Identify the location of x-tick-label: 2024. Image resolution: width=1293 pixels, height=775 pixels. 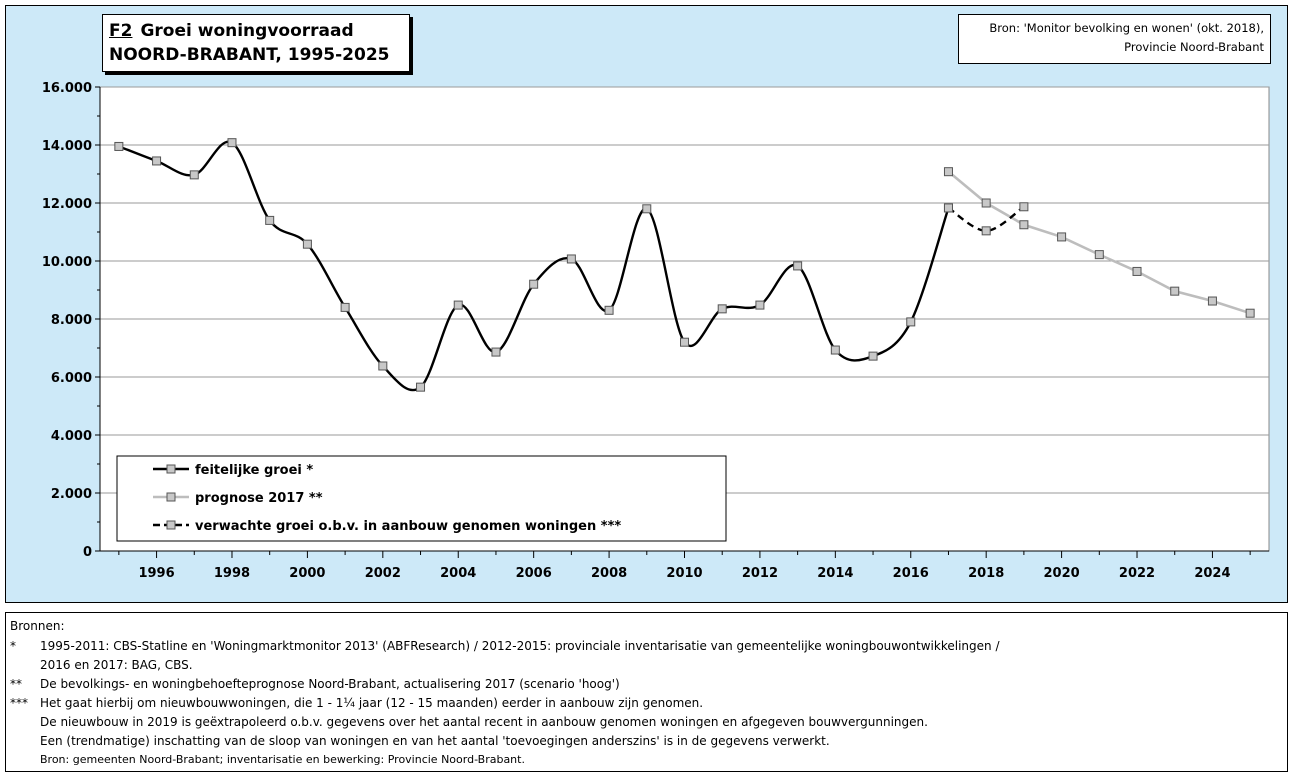
(1212, 573).